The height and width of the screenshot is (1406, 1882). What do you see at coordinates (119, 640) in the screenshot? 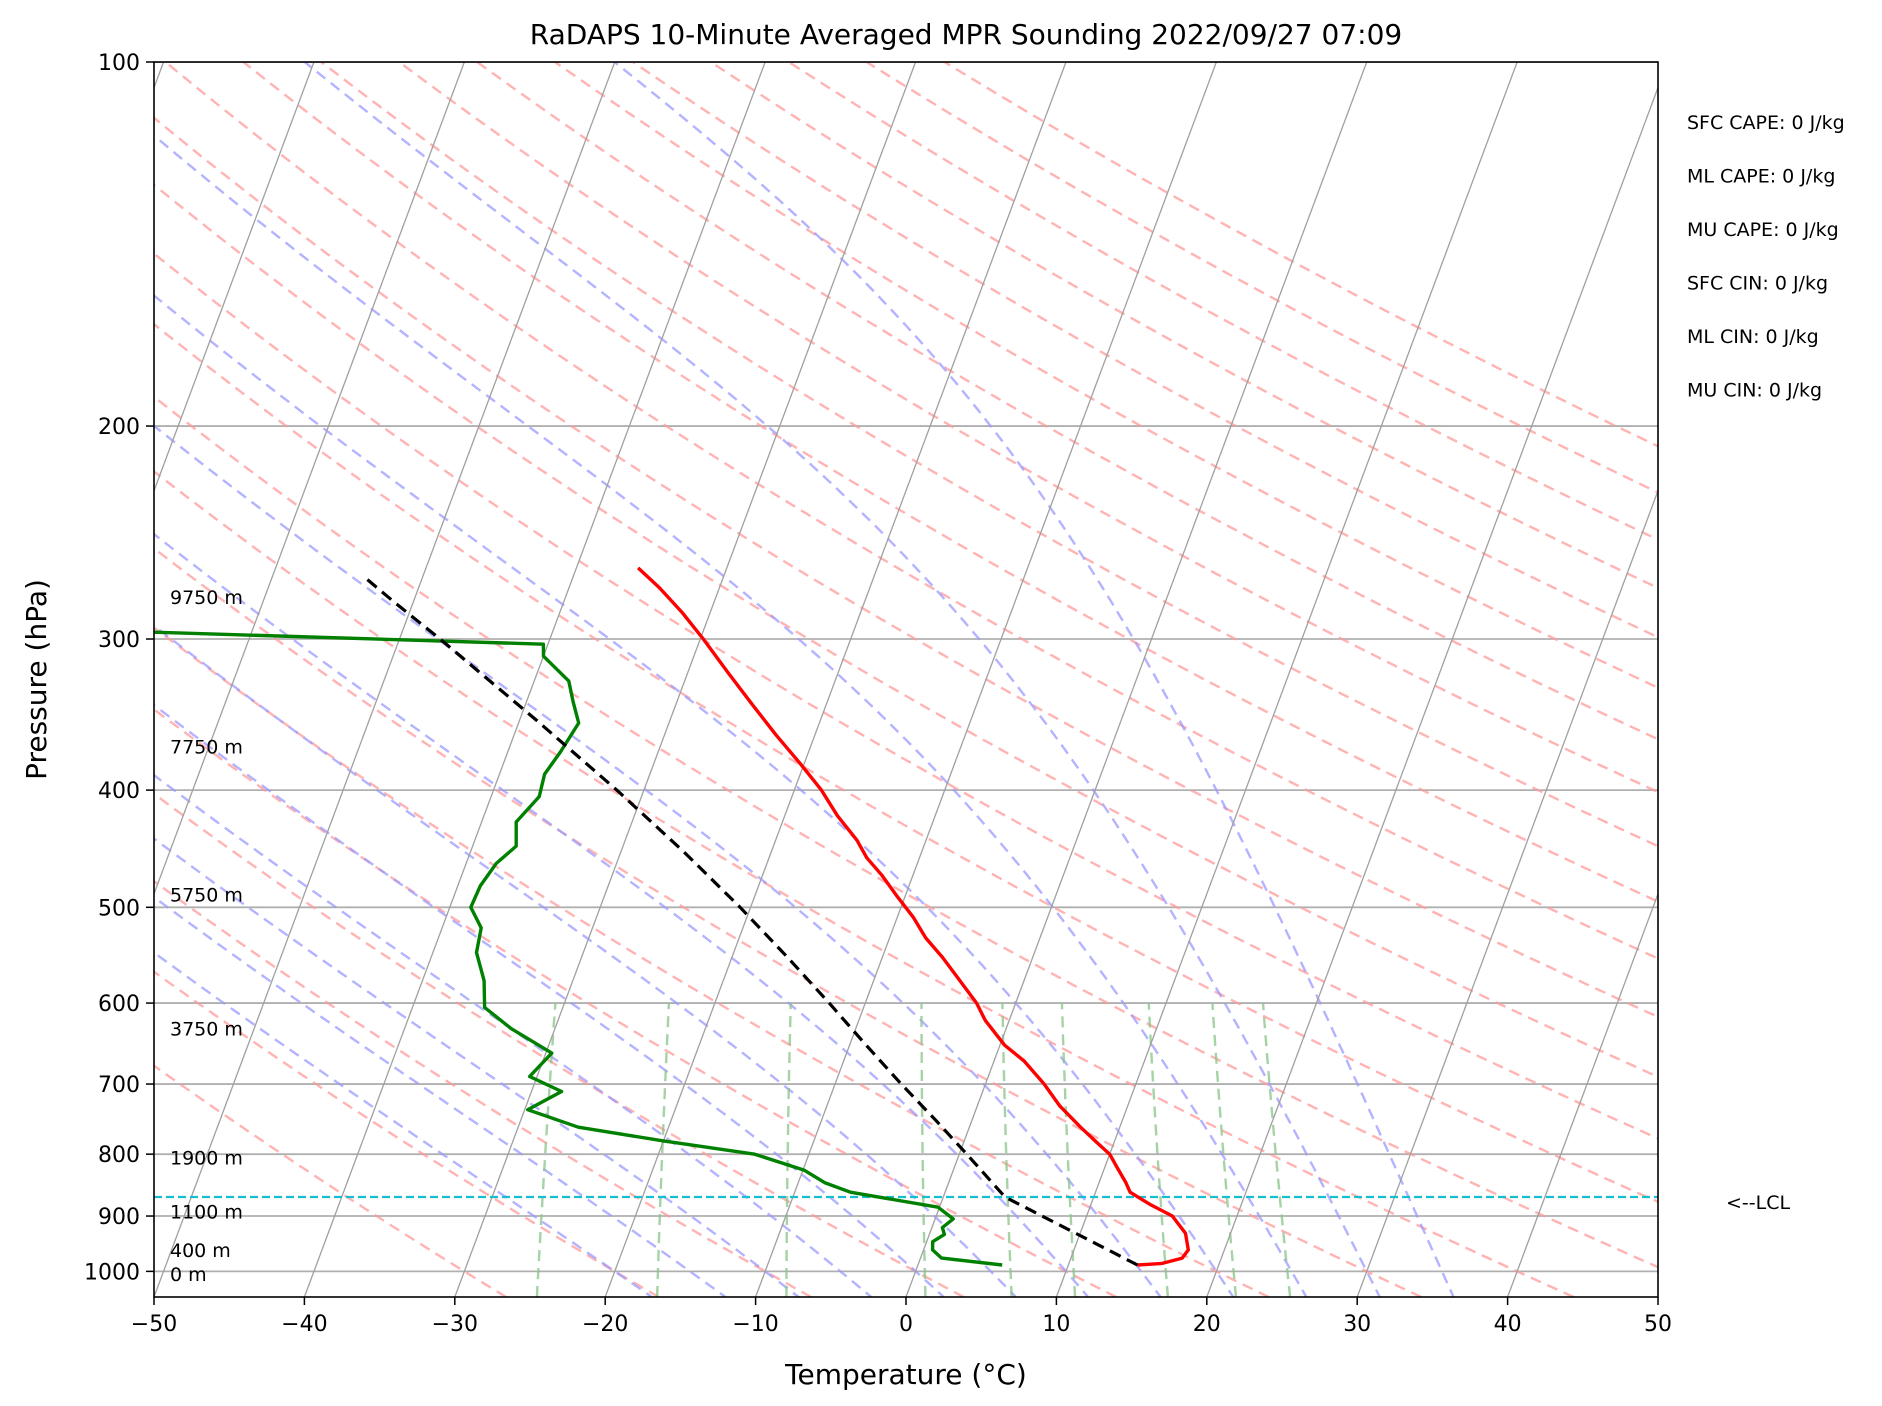
I see `y-tick-label: 300` at bounding box center [119, 640].